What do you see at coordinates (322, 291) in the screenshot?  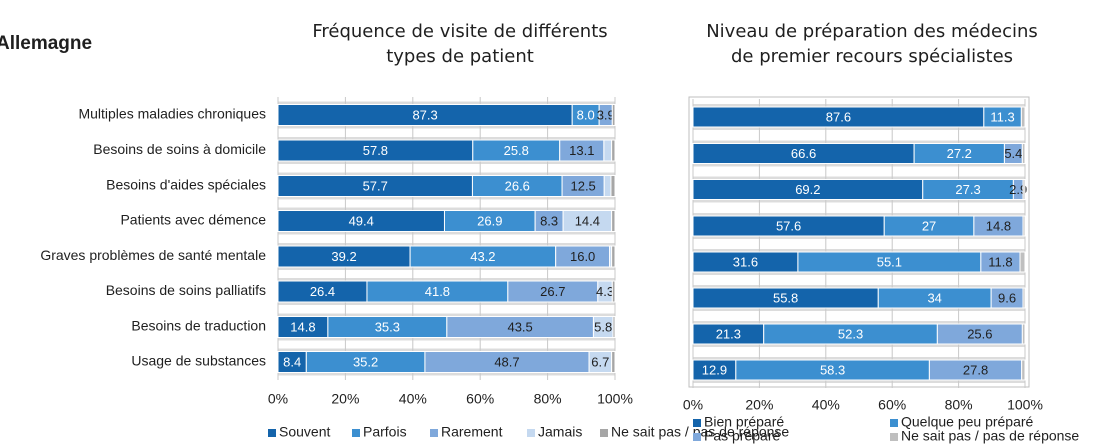 I see `data-label: 26.4` at bounding box center [322, 291].